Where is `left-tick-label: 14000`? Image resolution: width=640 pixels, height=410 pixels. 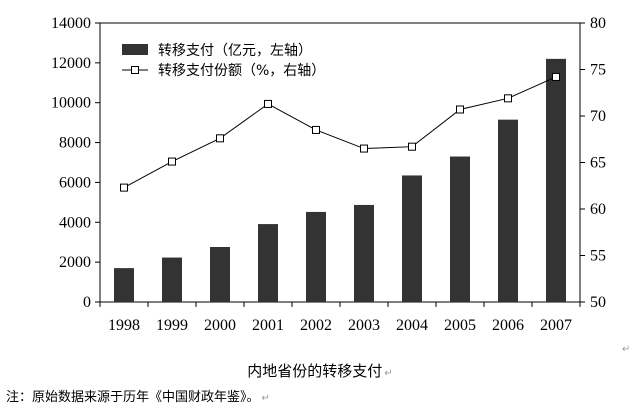 left-tick-label: 14000 is located at coordinates (71, 23).